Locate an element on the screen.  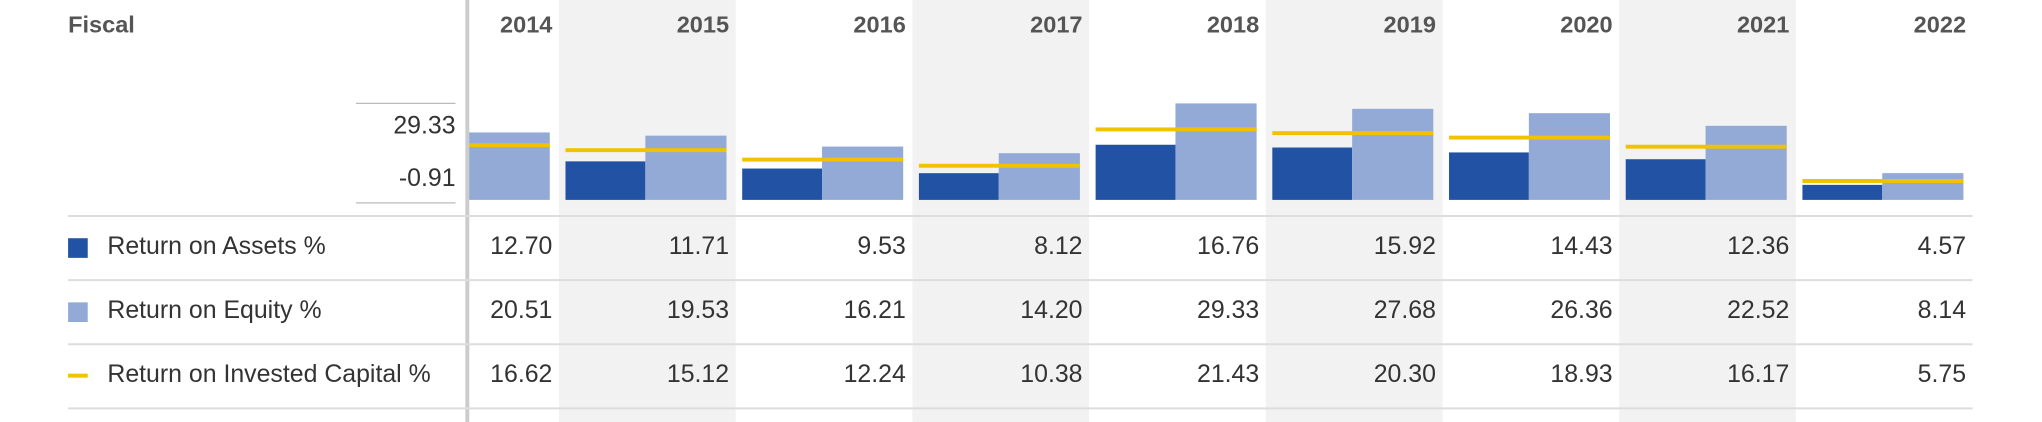
value-label: 18.93 is located at coordinates (1581, 374).